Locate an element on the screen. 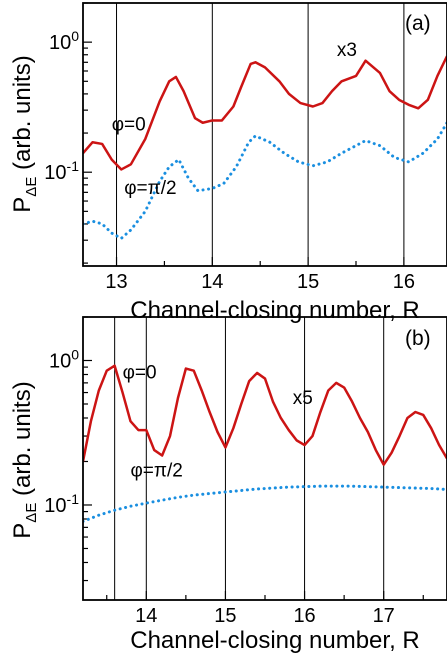  annotation-label: x5 is located at coordinates (303, 398).